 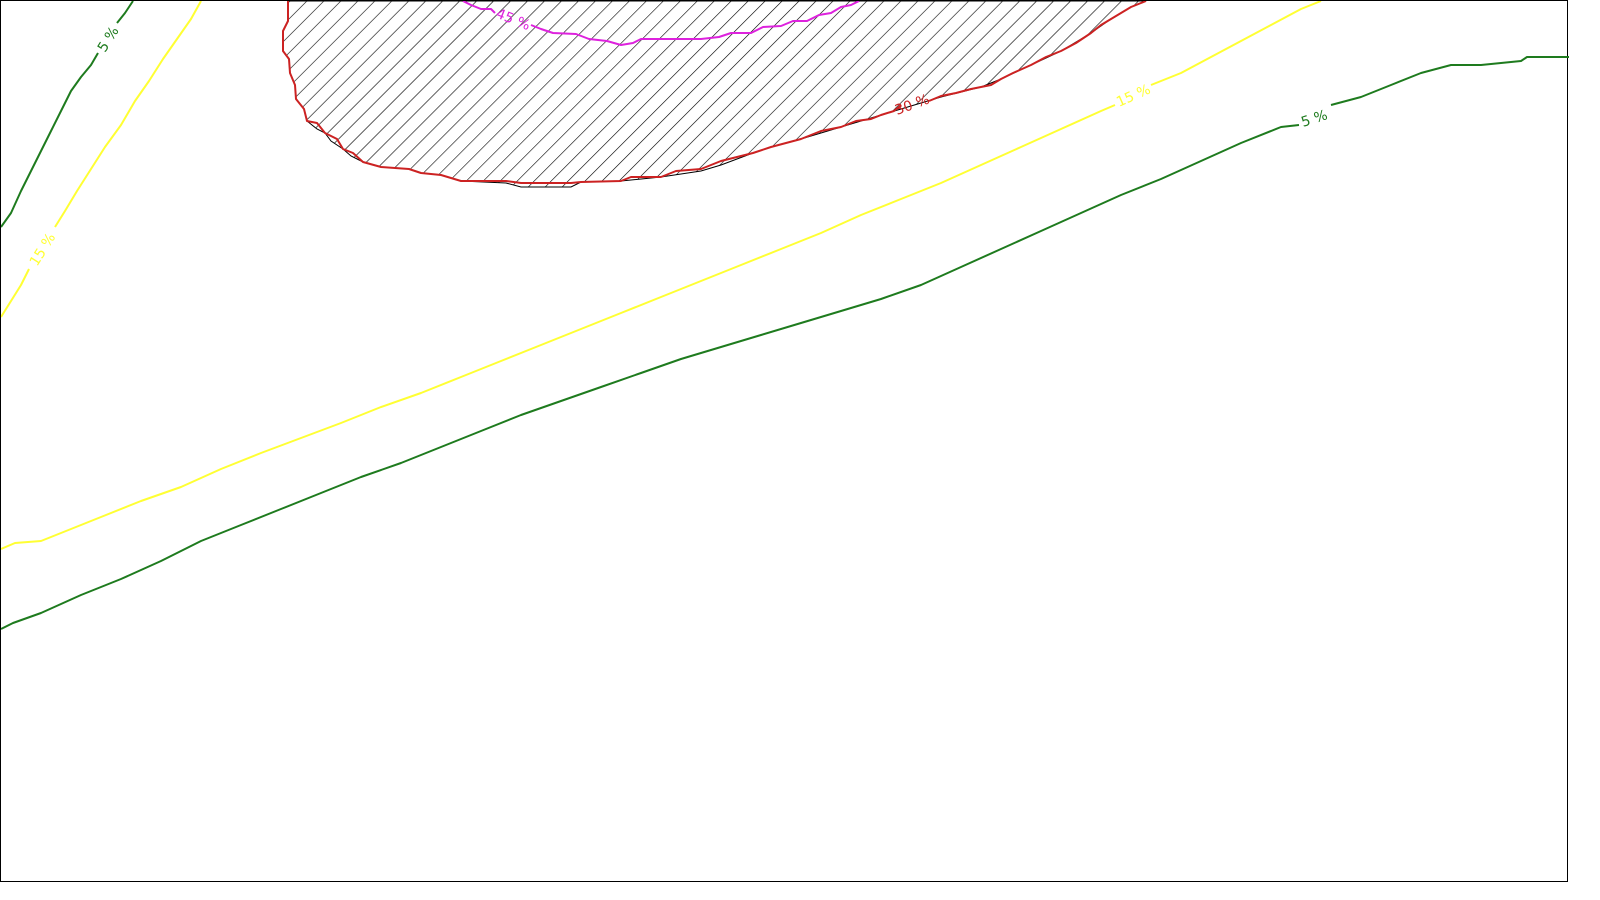 What do you see at coordinates (479, 7) in the screenshot?
I see `contour-line-magenta` at bounding box center [479, 7].